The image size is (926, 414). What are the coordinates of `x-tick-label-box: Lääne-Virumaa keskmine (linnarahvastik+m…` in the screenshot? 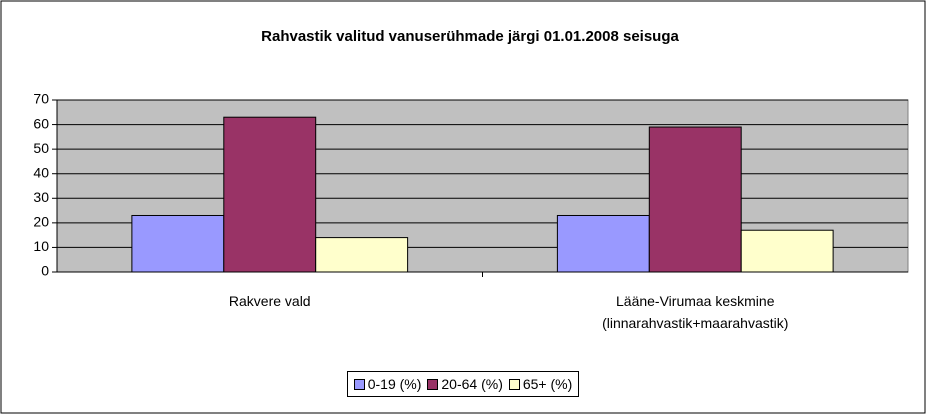 It's located at (695, 312).